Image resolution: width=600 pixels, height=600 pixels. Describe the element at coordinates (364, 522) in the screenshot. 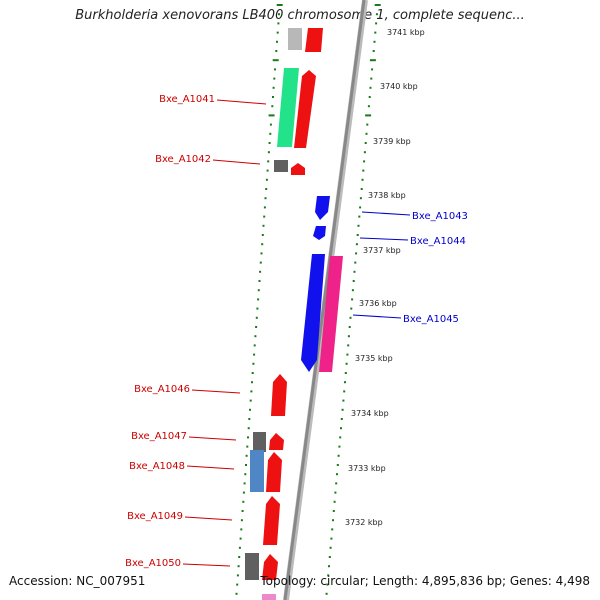

I see `scale-label-3732: 3732 kbp` at that location.